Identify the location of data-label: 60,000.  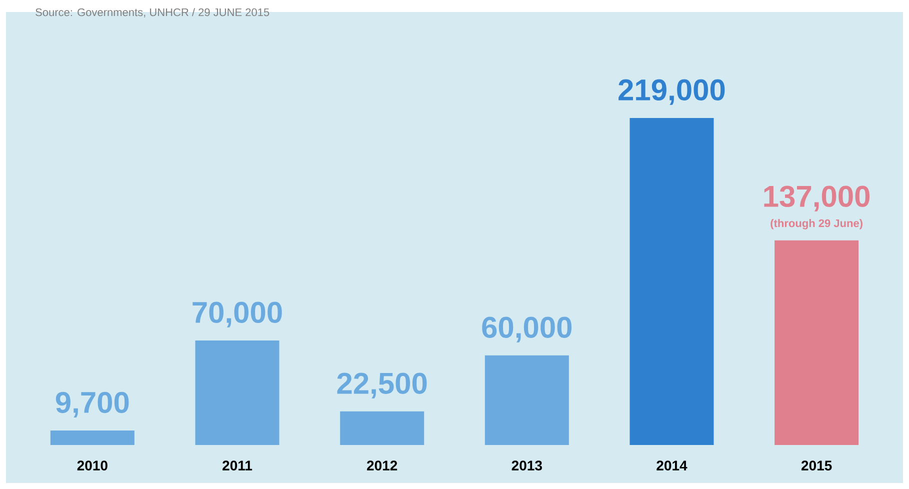
(527, 329).